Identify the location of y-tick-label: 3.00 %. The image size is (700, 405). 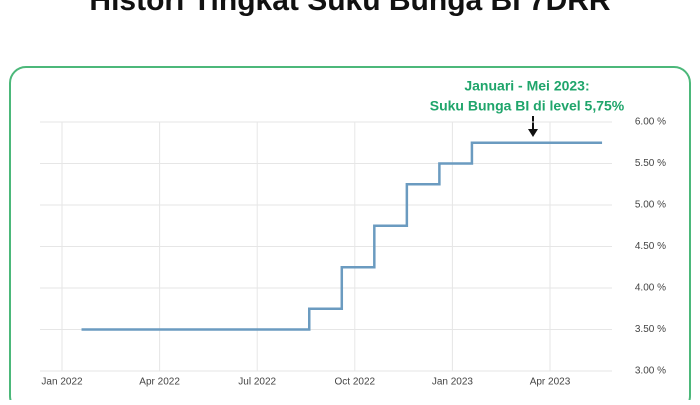
(650, 371).